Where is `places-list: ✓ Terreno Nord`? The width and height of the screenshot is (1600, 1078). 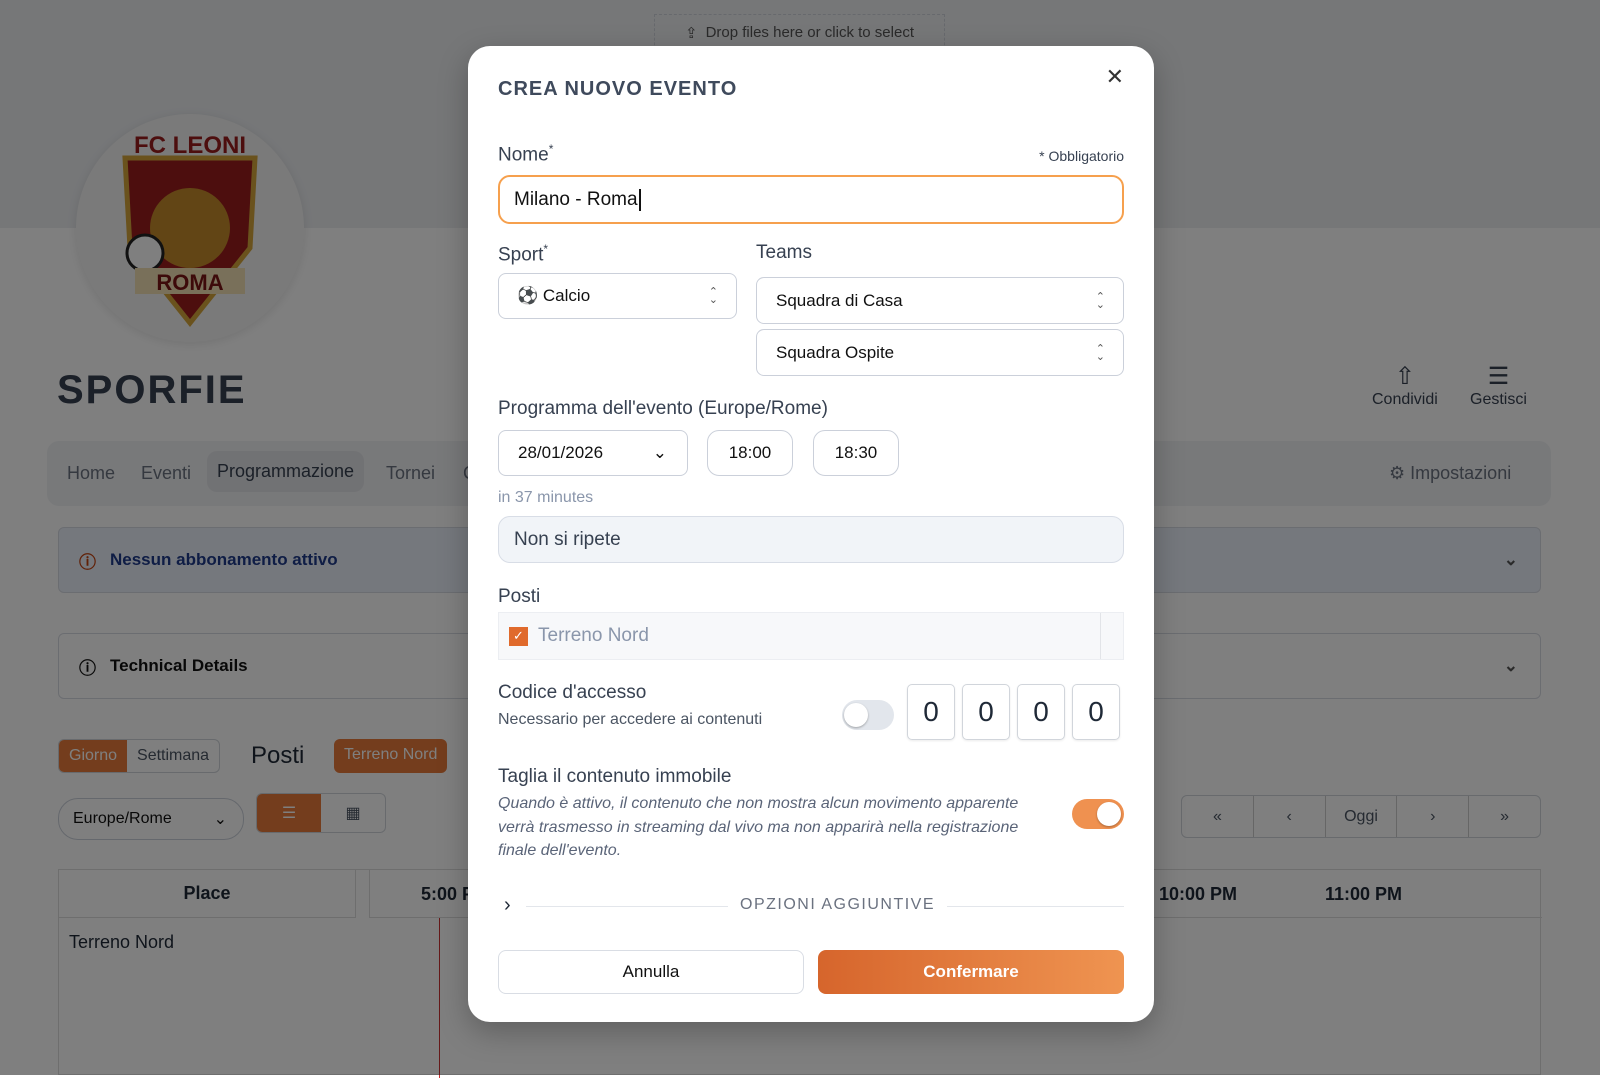
places-list: ✓ Terreno Nord is located at coordinates (811, 636).